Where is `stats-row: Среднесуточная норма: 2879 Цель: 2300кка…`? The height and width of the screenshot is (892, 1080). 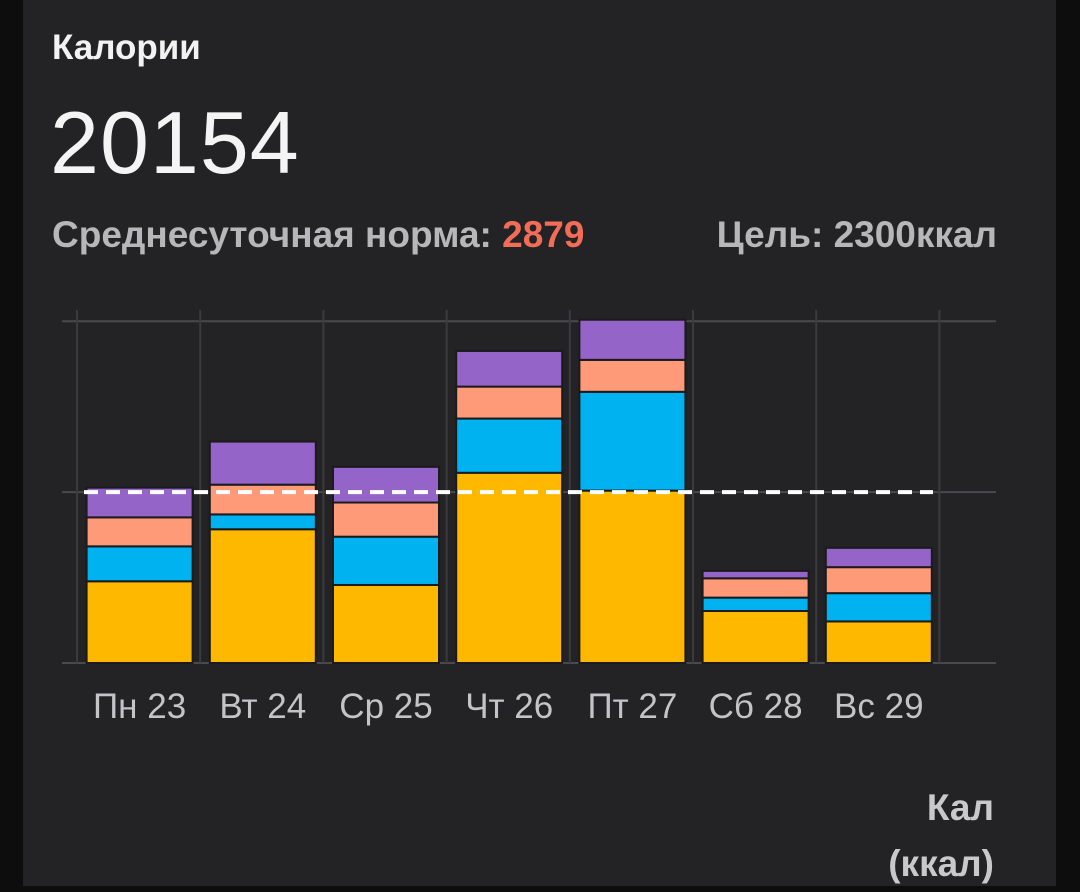
stats-row: Среднесуточная норма: 2879 Цель: 2300кка… is located at coordinates (524, 238).